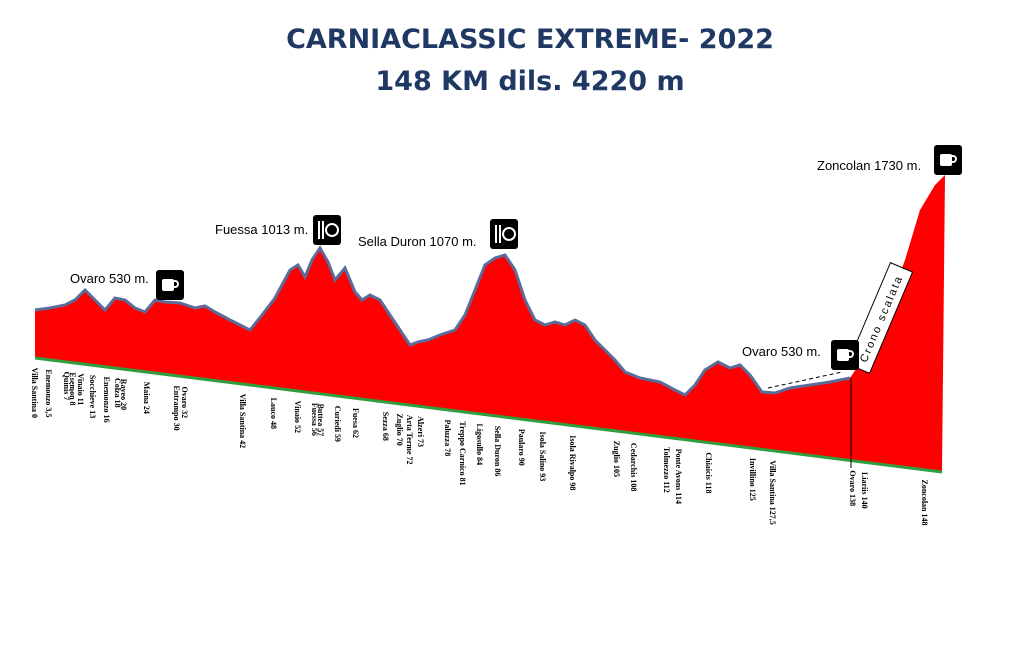 The height and width of the screenshot is (670, 1024). Describe the element at coordinates (752, 479) in the screenshot. I see `place-label: Invillino 125` at that location.